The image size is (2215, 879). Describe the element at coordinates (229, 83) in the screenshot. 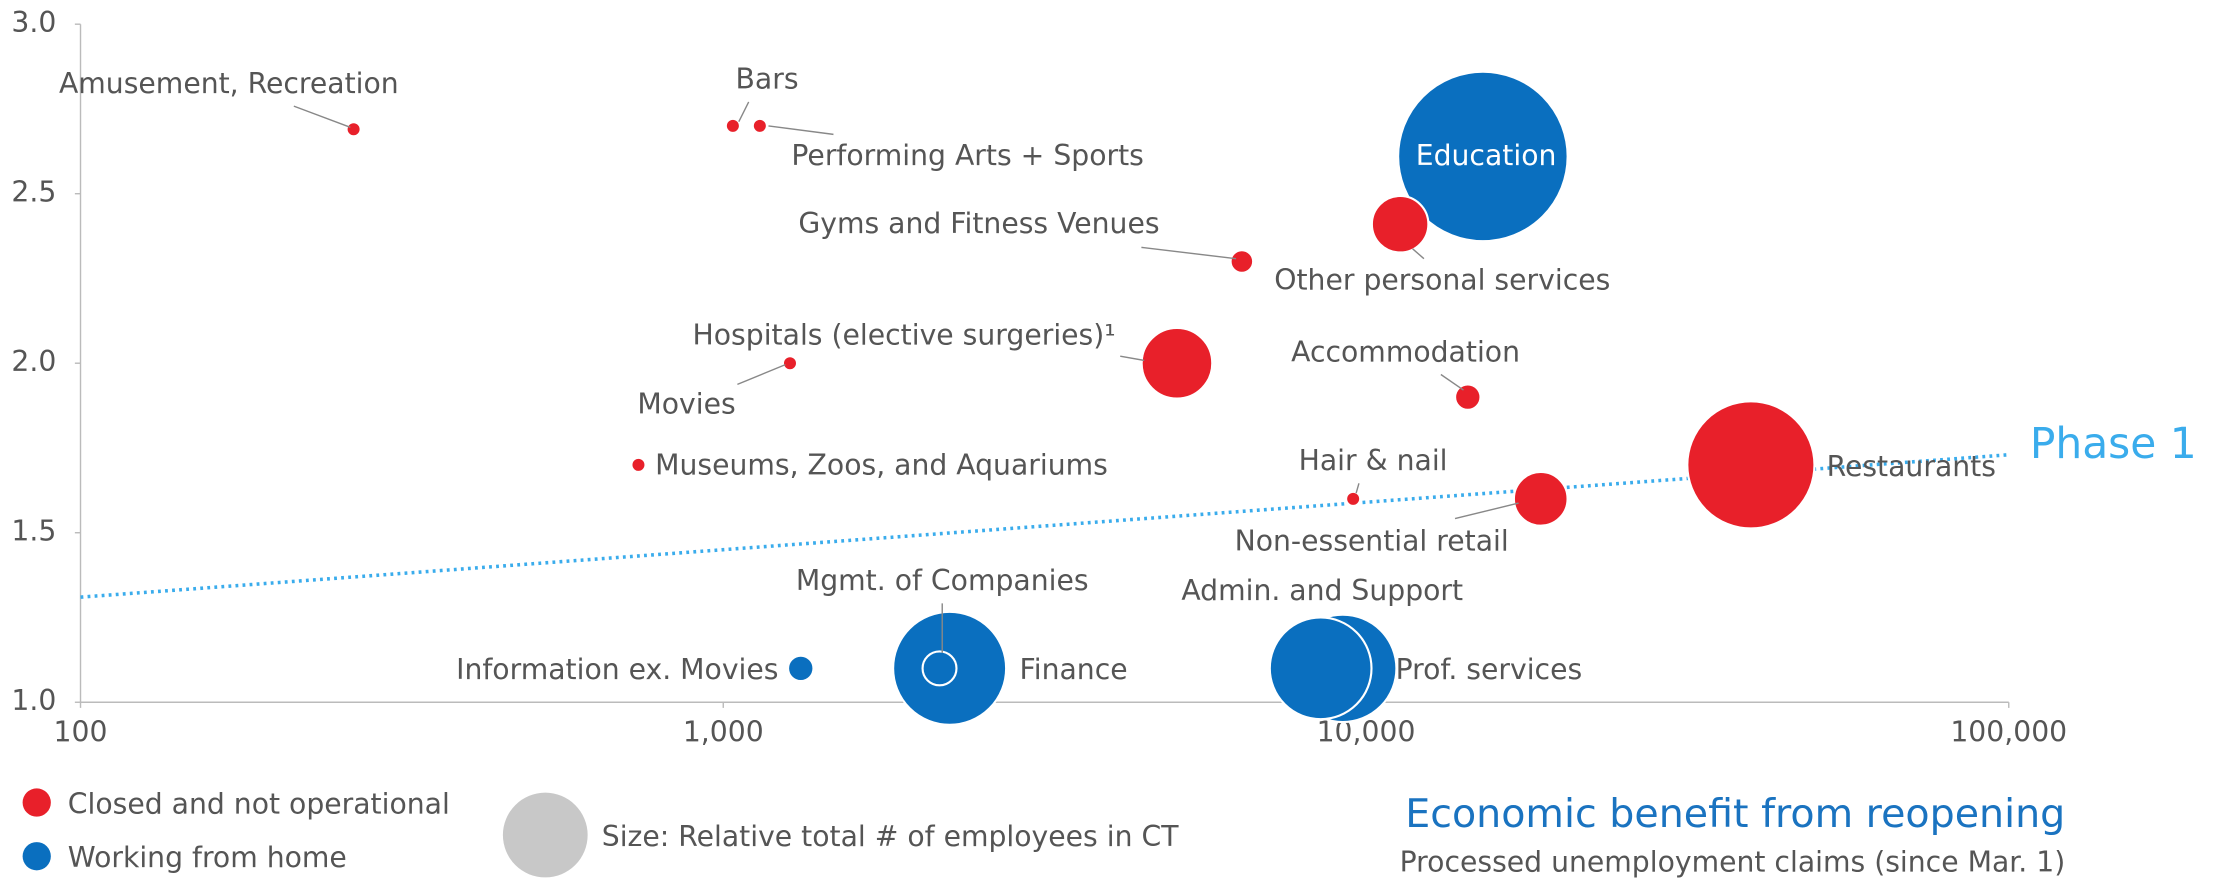

I see `bubble-label: Amusement, Recreation` at that location.